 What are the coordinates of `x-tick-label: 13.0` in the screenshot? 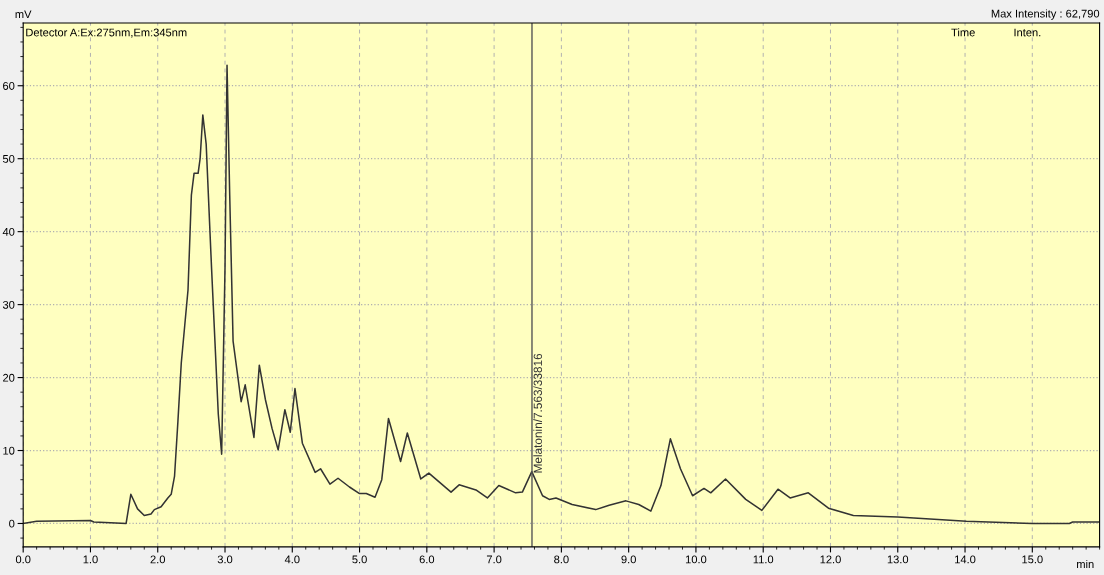 It's located at (898, 559).